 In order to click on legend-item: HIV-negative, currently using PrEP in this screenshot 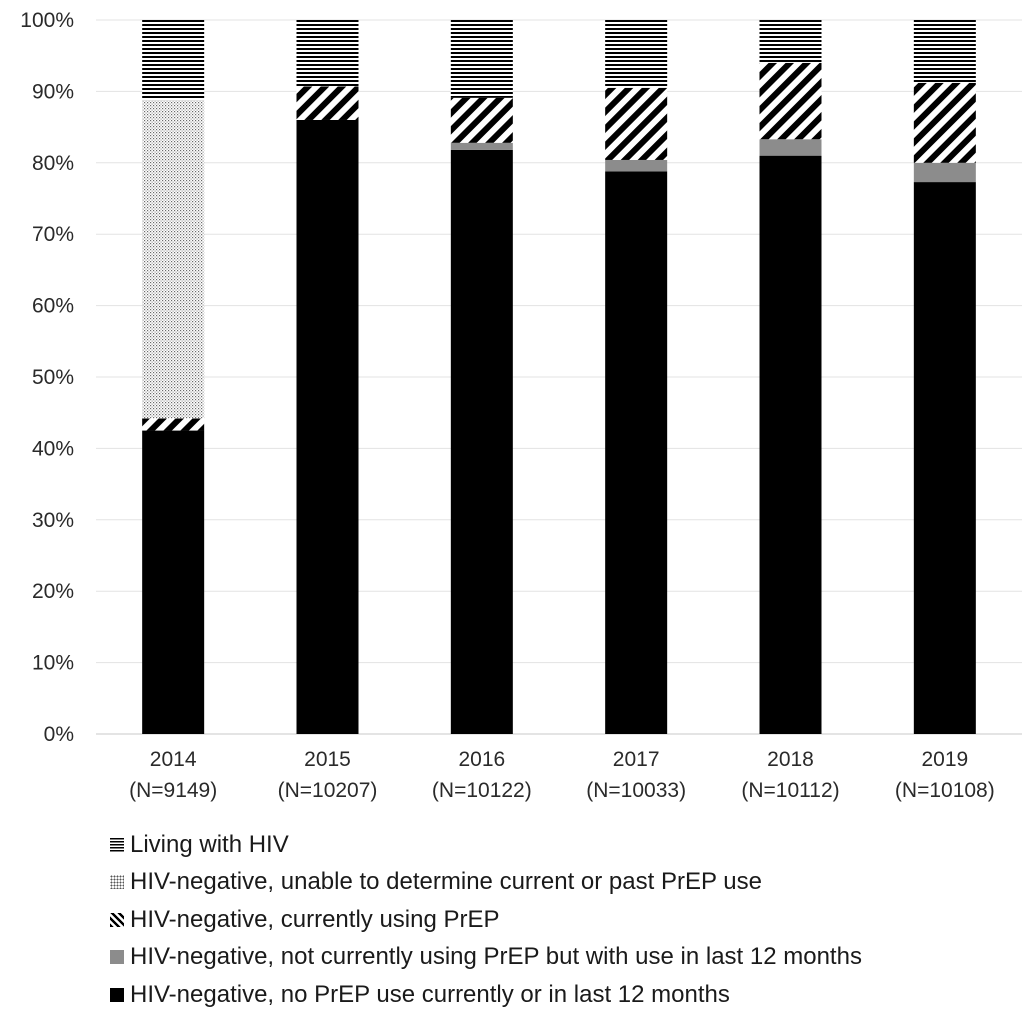, I will do `click(486, 920)`.